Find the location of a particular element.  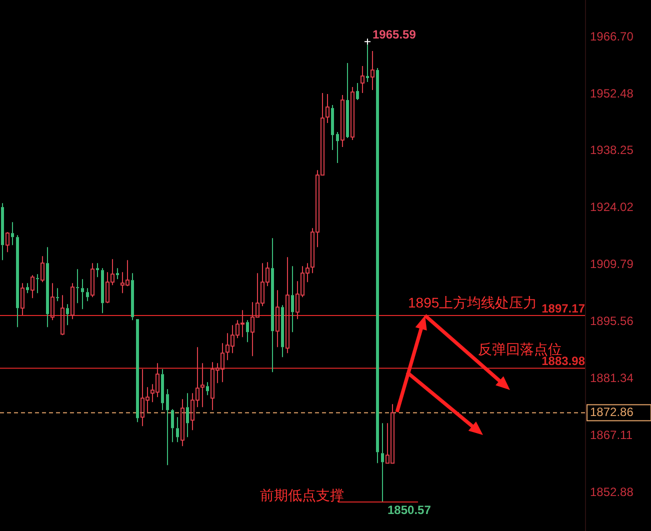

annotation: 前期低点支撑 is located at coordinates (302, 495).